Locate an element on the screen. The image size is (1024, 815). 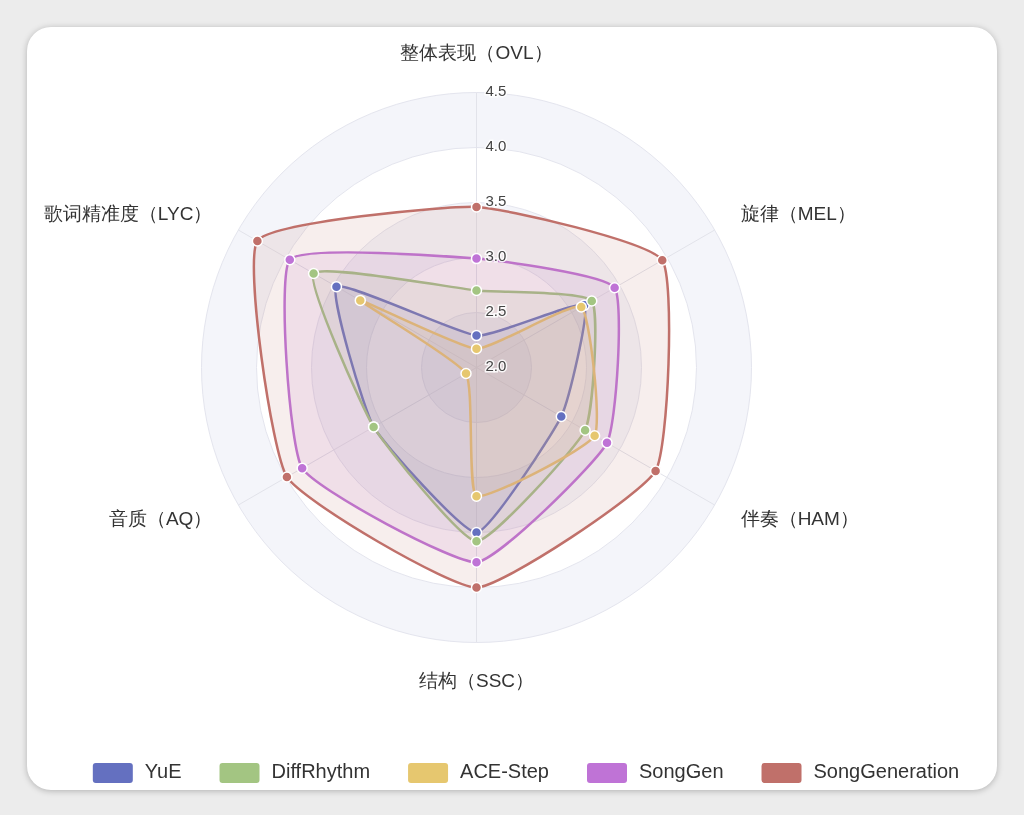
spoke-label: 旋律（MEL） is located at coordinates (798, 214).